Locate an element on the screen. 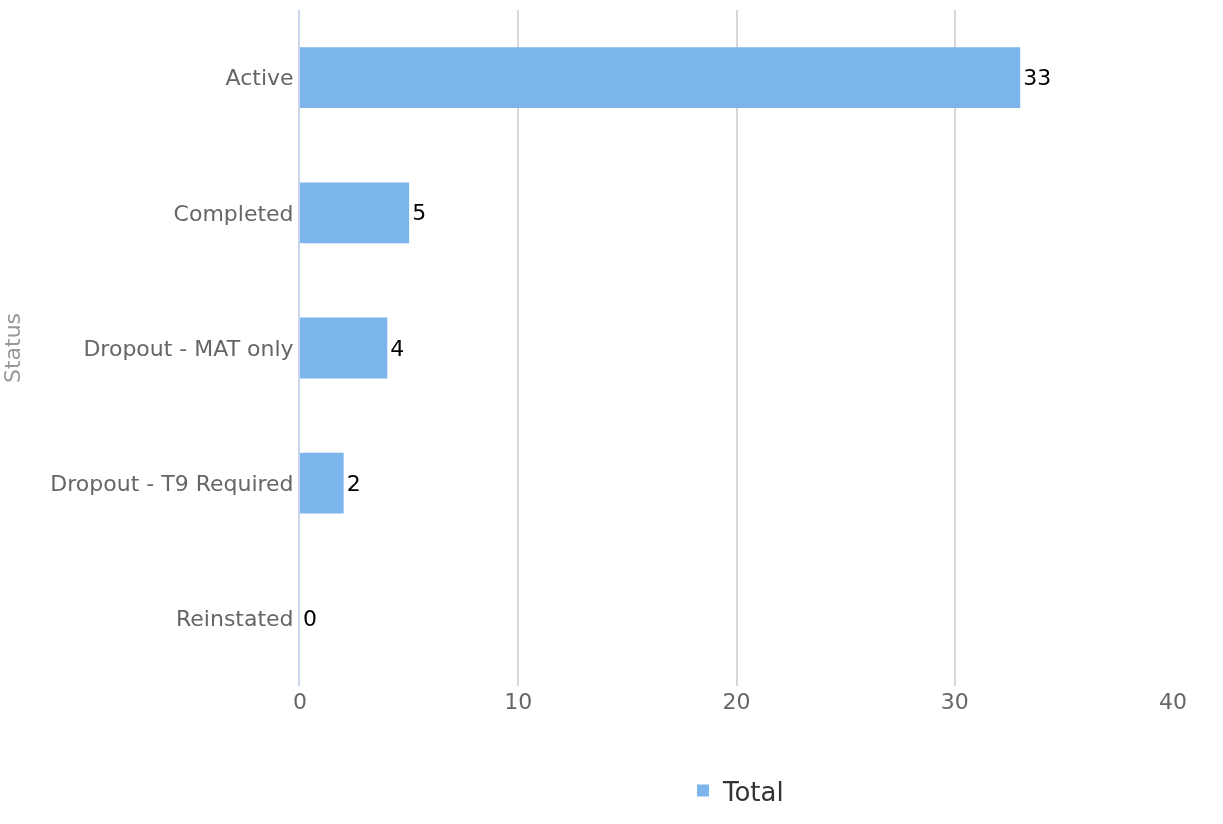 The image size is (1223, 824). y-tick-label: Dropout - MAT only is located at coordinates (188, 348).